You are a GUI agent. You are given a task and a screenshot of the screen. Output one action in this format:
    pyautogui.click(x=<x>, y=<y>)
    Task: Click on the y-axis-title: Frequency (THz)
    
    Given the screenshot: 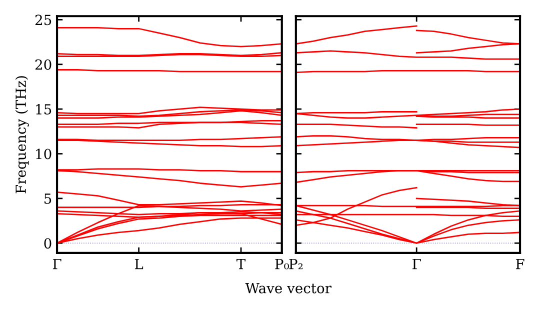 What is the action you would take?
    pyautogui.click(x=22, y=135)
    